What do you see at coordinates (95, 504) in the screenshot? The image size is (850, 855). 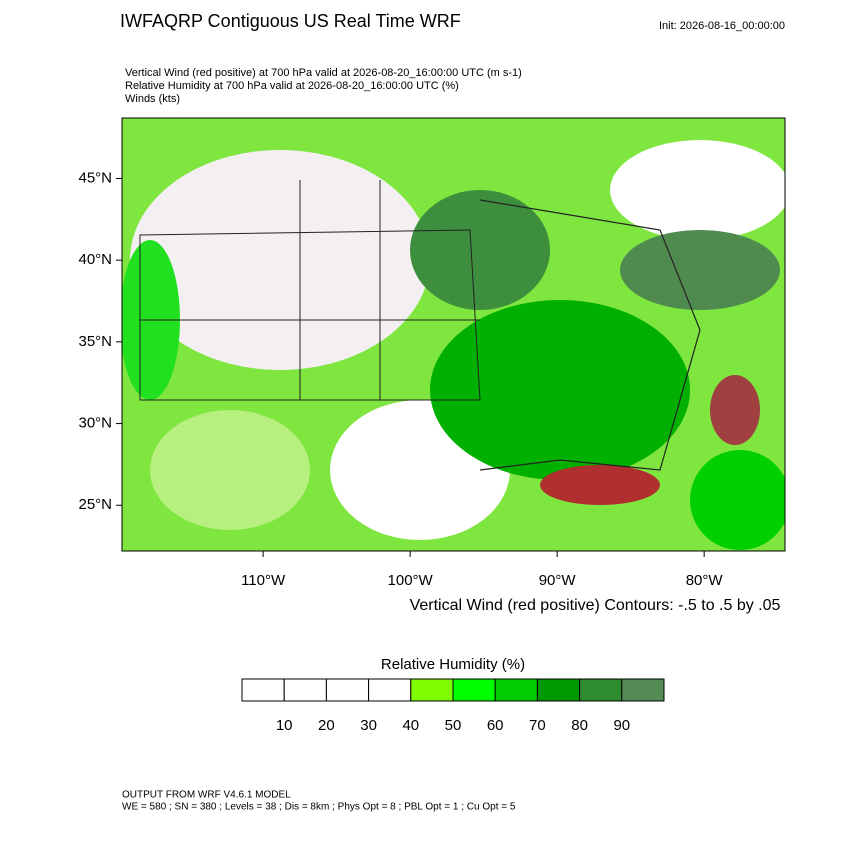 I see `lat-tick-label: 25°N` at bounding box center [95, 504].